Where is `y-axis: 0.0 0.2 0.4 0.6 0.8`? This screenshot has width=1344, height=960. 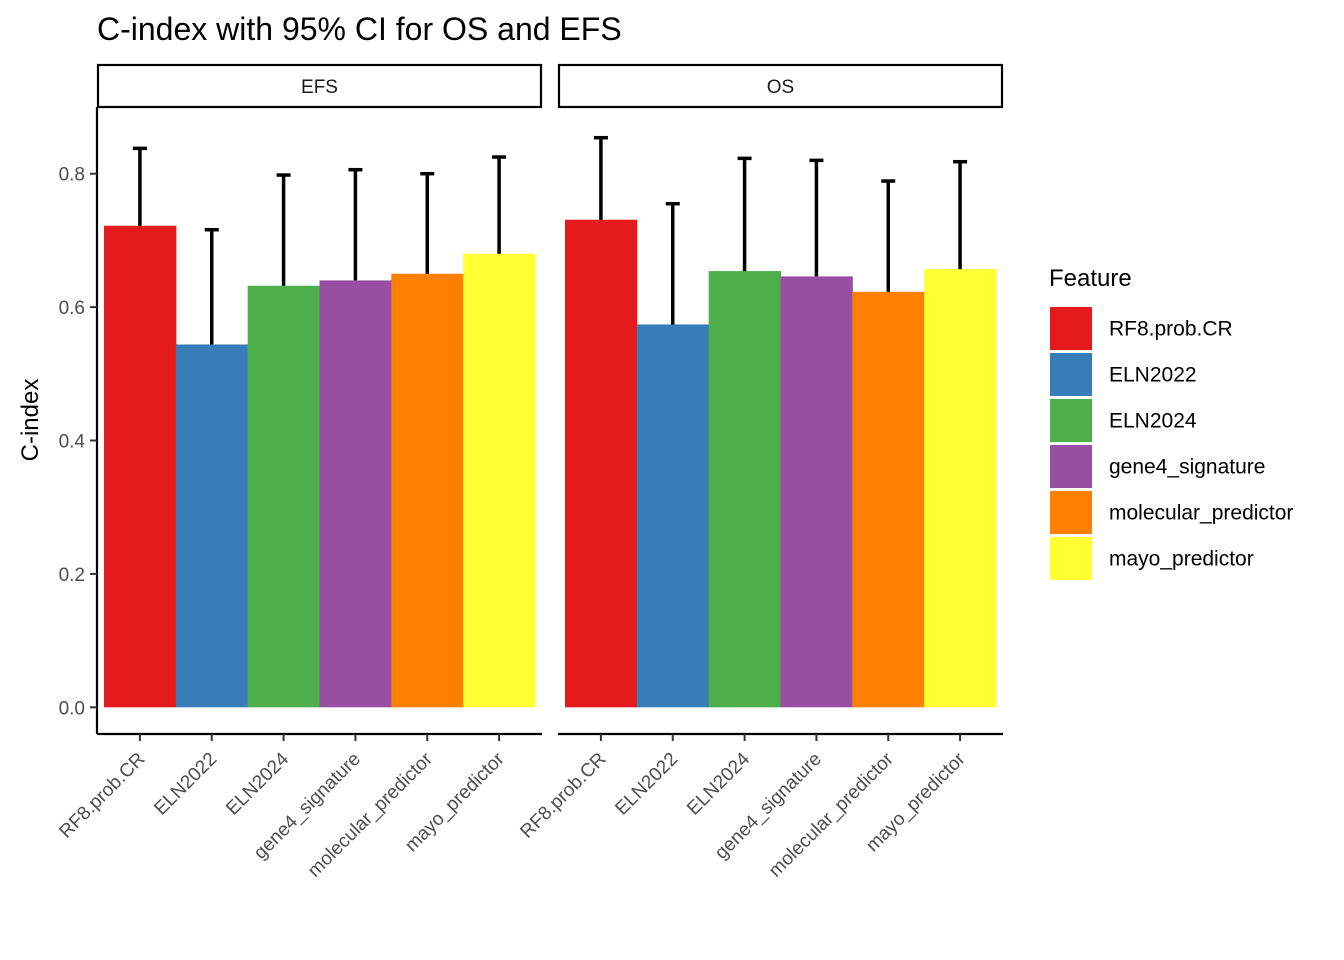
y-axis: 0.0 0.2 0.4 0.6 0.8 is located at coordinates (79, 420).